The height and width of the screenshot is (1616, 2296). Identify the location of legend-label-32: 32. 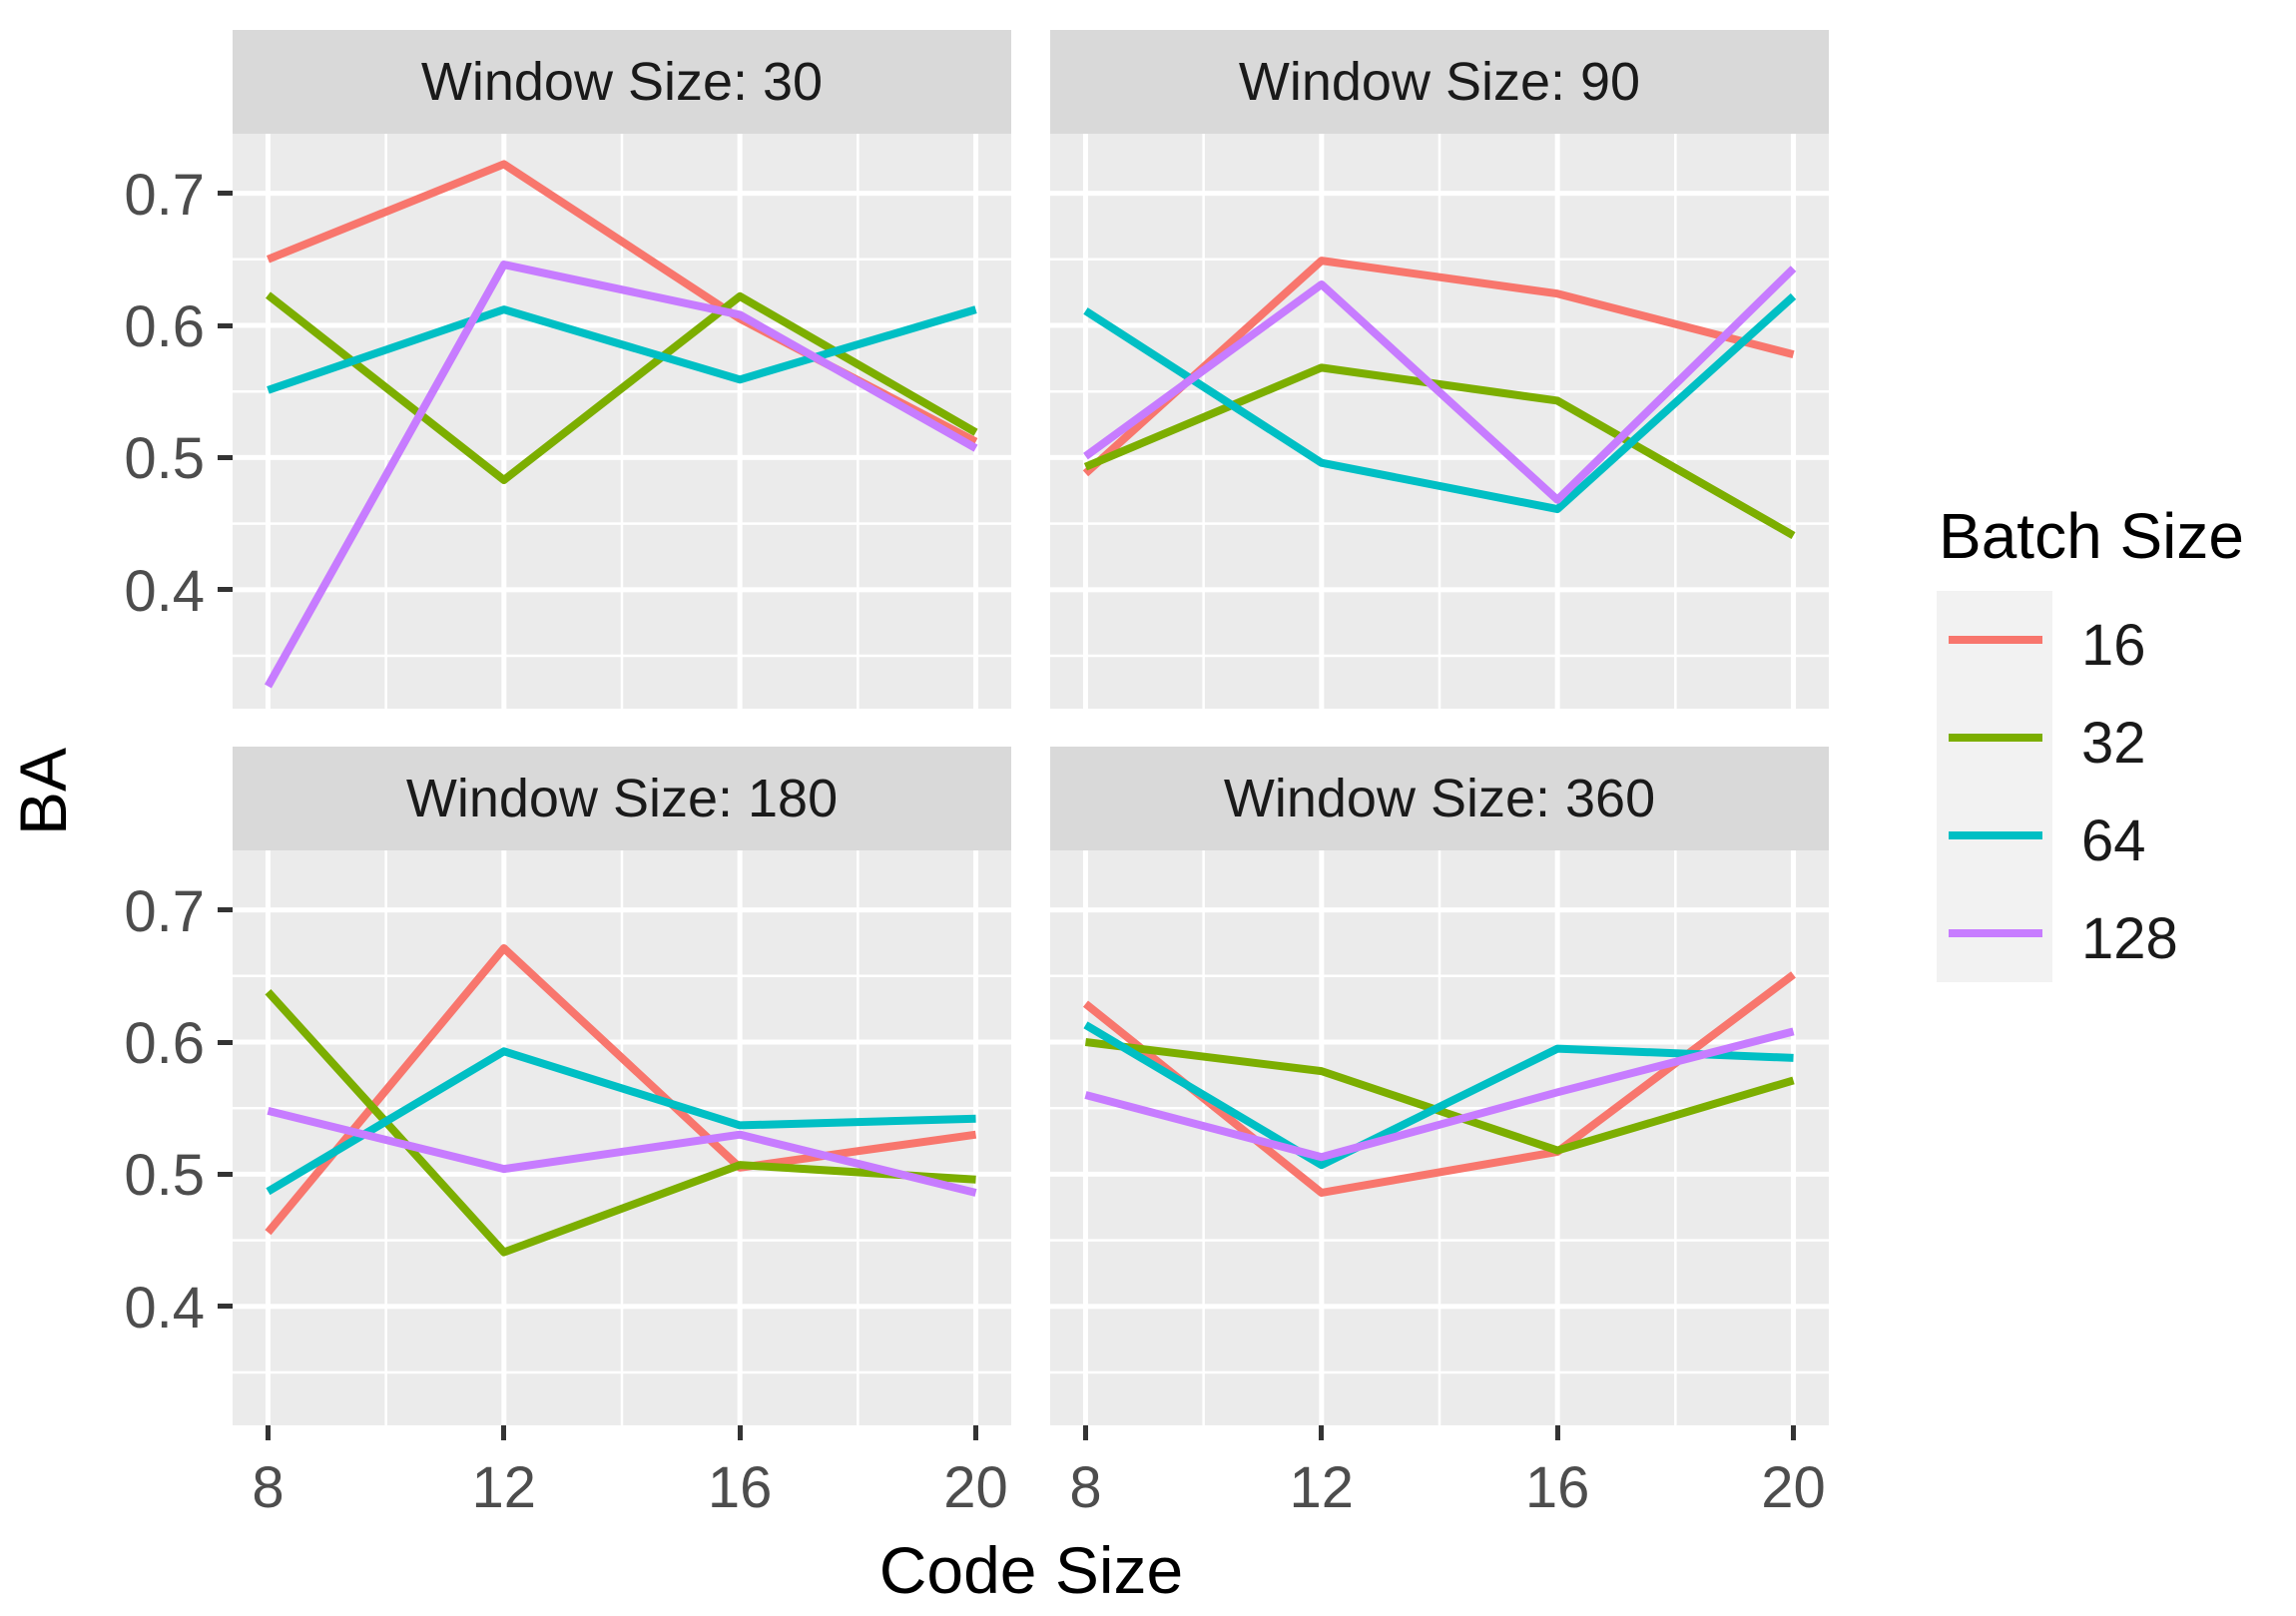
(2114, 743).